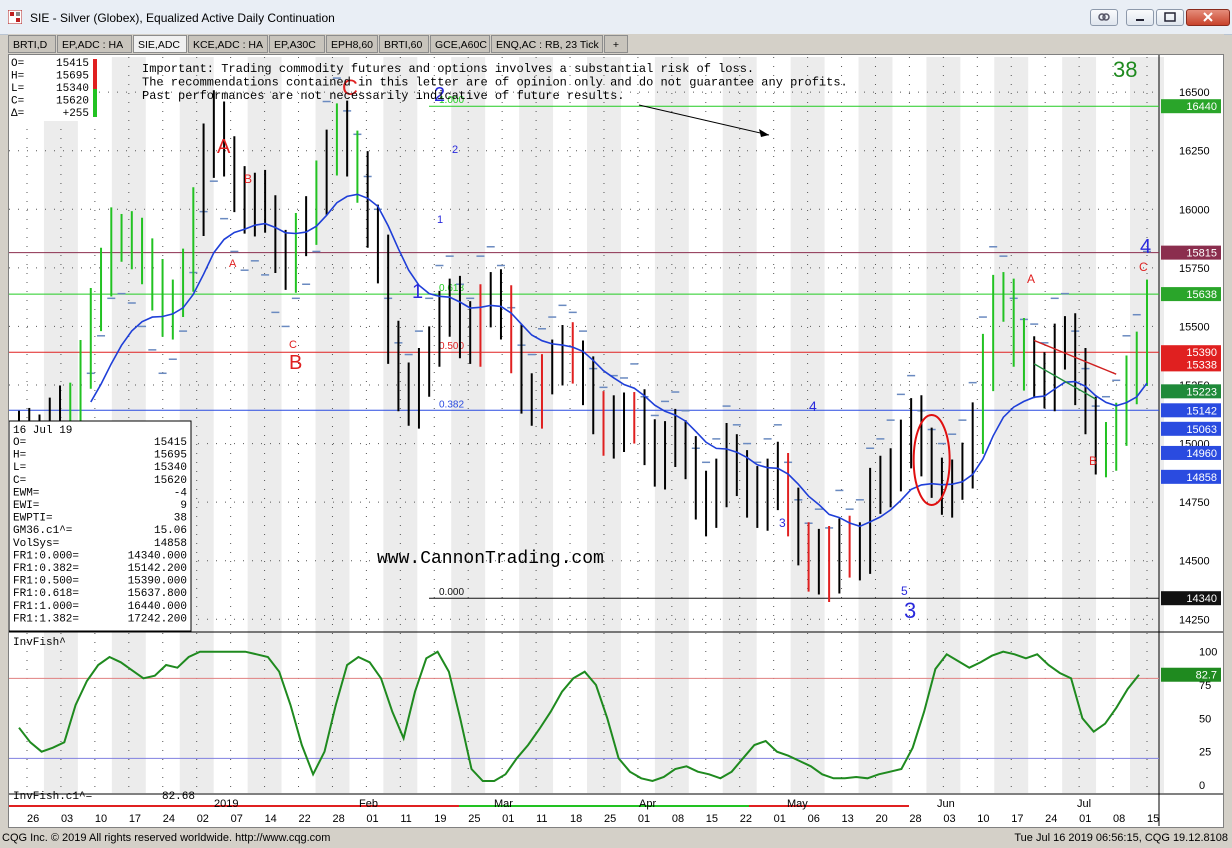  I want to click on highlight-ellipse, so click(931, 459).